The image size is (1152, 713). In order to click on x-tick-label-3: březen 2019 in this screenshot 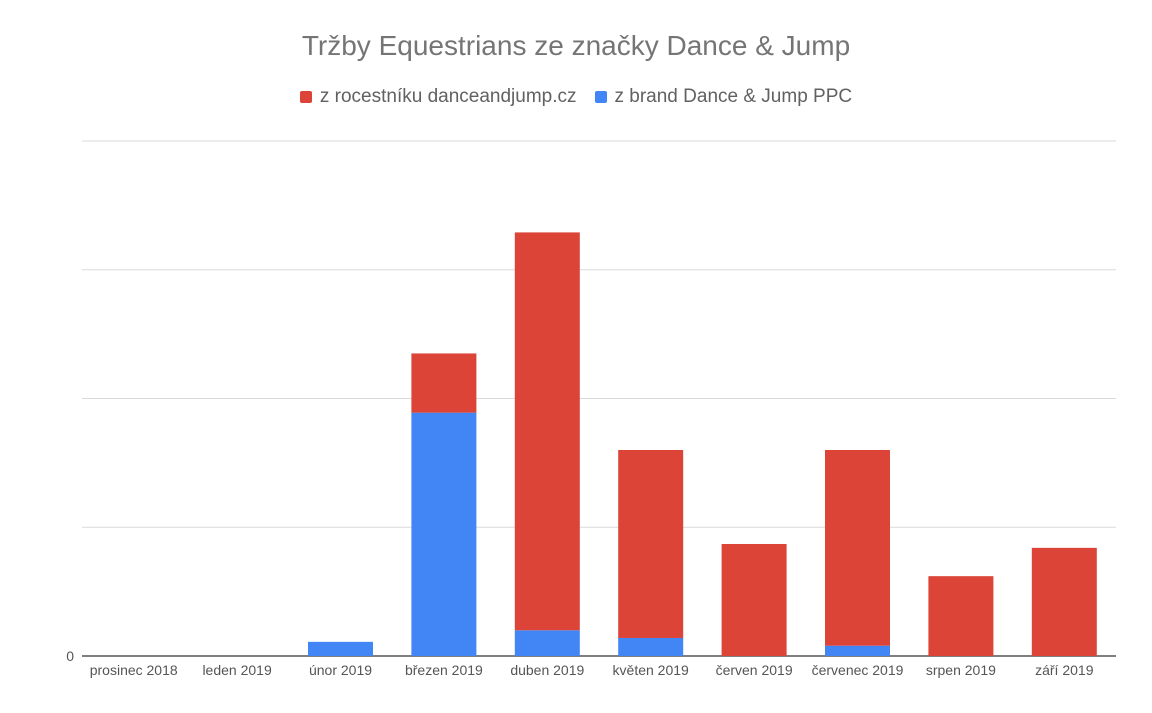, I will do `click(444, 670)`.